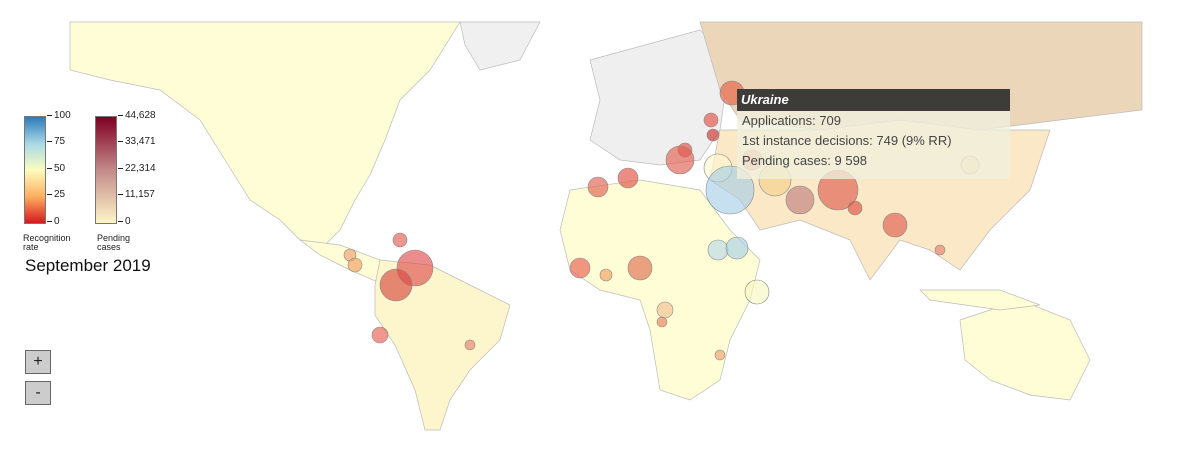 Image resolution: width=1190 pixels, height=449 pixels. Describe the element at coordinates (847, 140) in the screenshot. I see `tooltip-decisions: 1st instance decisions: 749 (9% RR)` at that location.